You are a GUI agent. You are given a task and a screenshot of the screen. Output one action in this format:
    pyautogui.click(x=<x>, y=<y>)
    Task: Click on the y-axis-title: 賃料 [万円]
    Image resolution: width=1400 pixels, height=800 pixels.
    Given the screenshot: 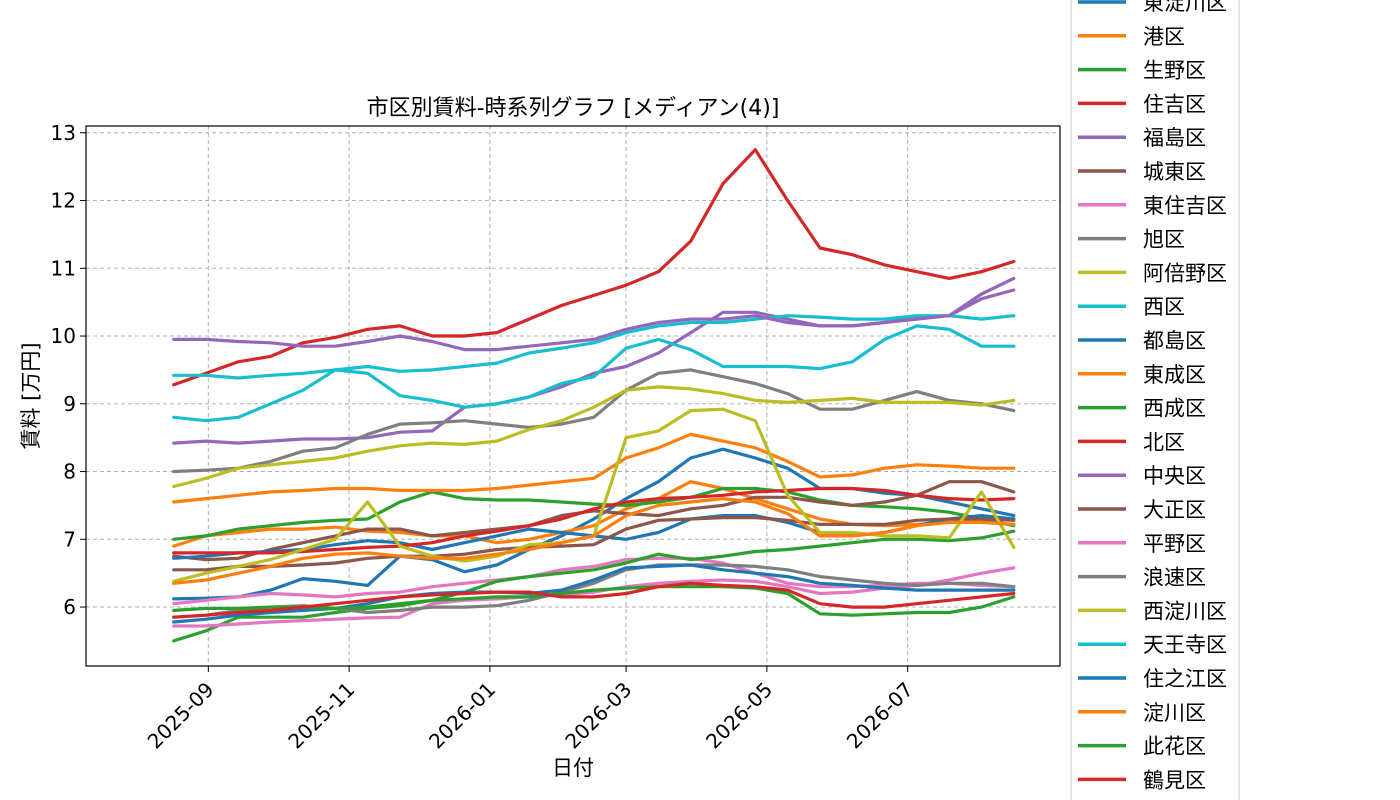 What is the action you would take?
    pyautogui.click(x=31, y=395)
    